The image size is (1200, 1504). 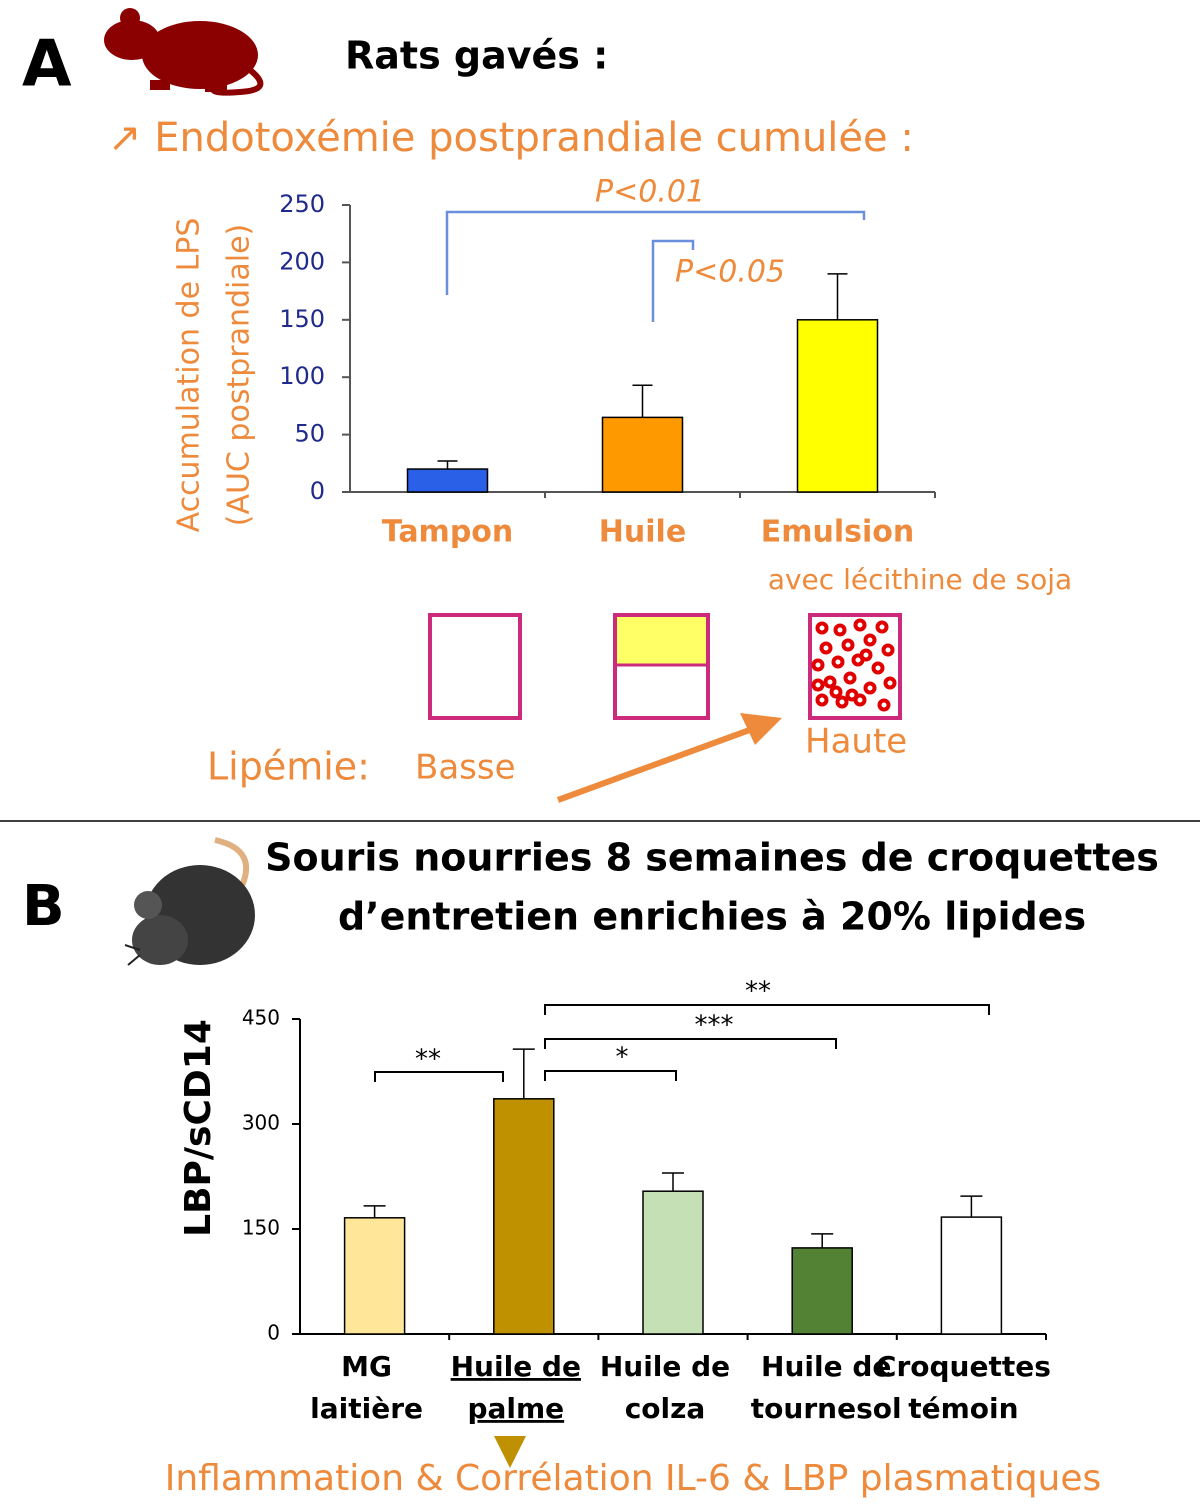 What do you see at coordinates (476, 56) in the screenshot?
I see `heading: Rats gavés :` at bounding box center [476, 56].